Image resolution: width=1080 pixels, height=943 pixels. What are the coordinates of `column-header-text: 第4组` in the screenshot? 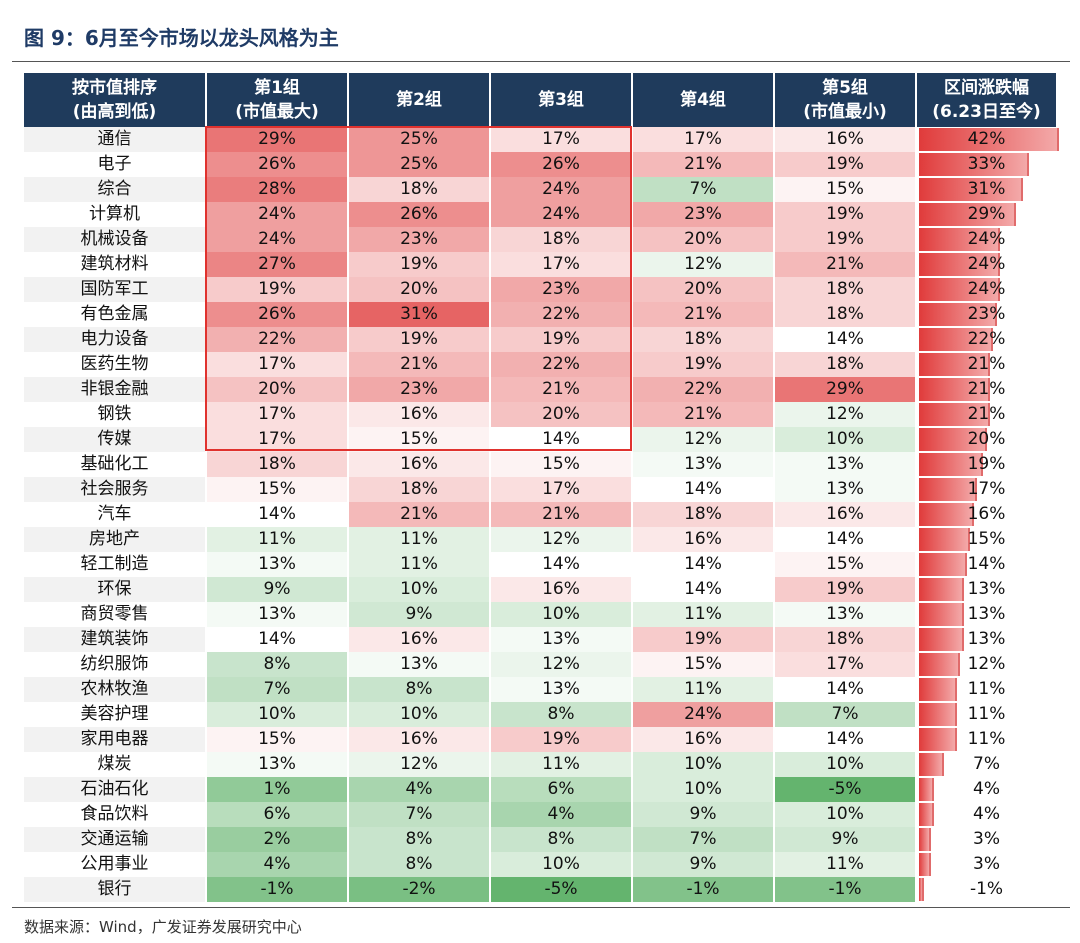 It's located at (703, 100).